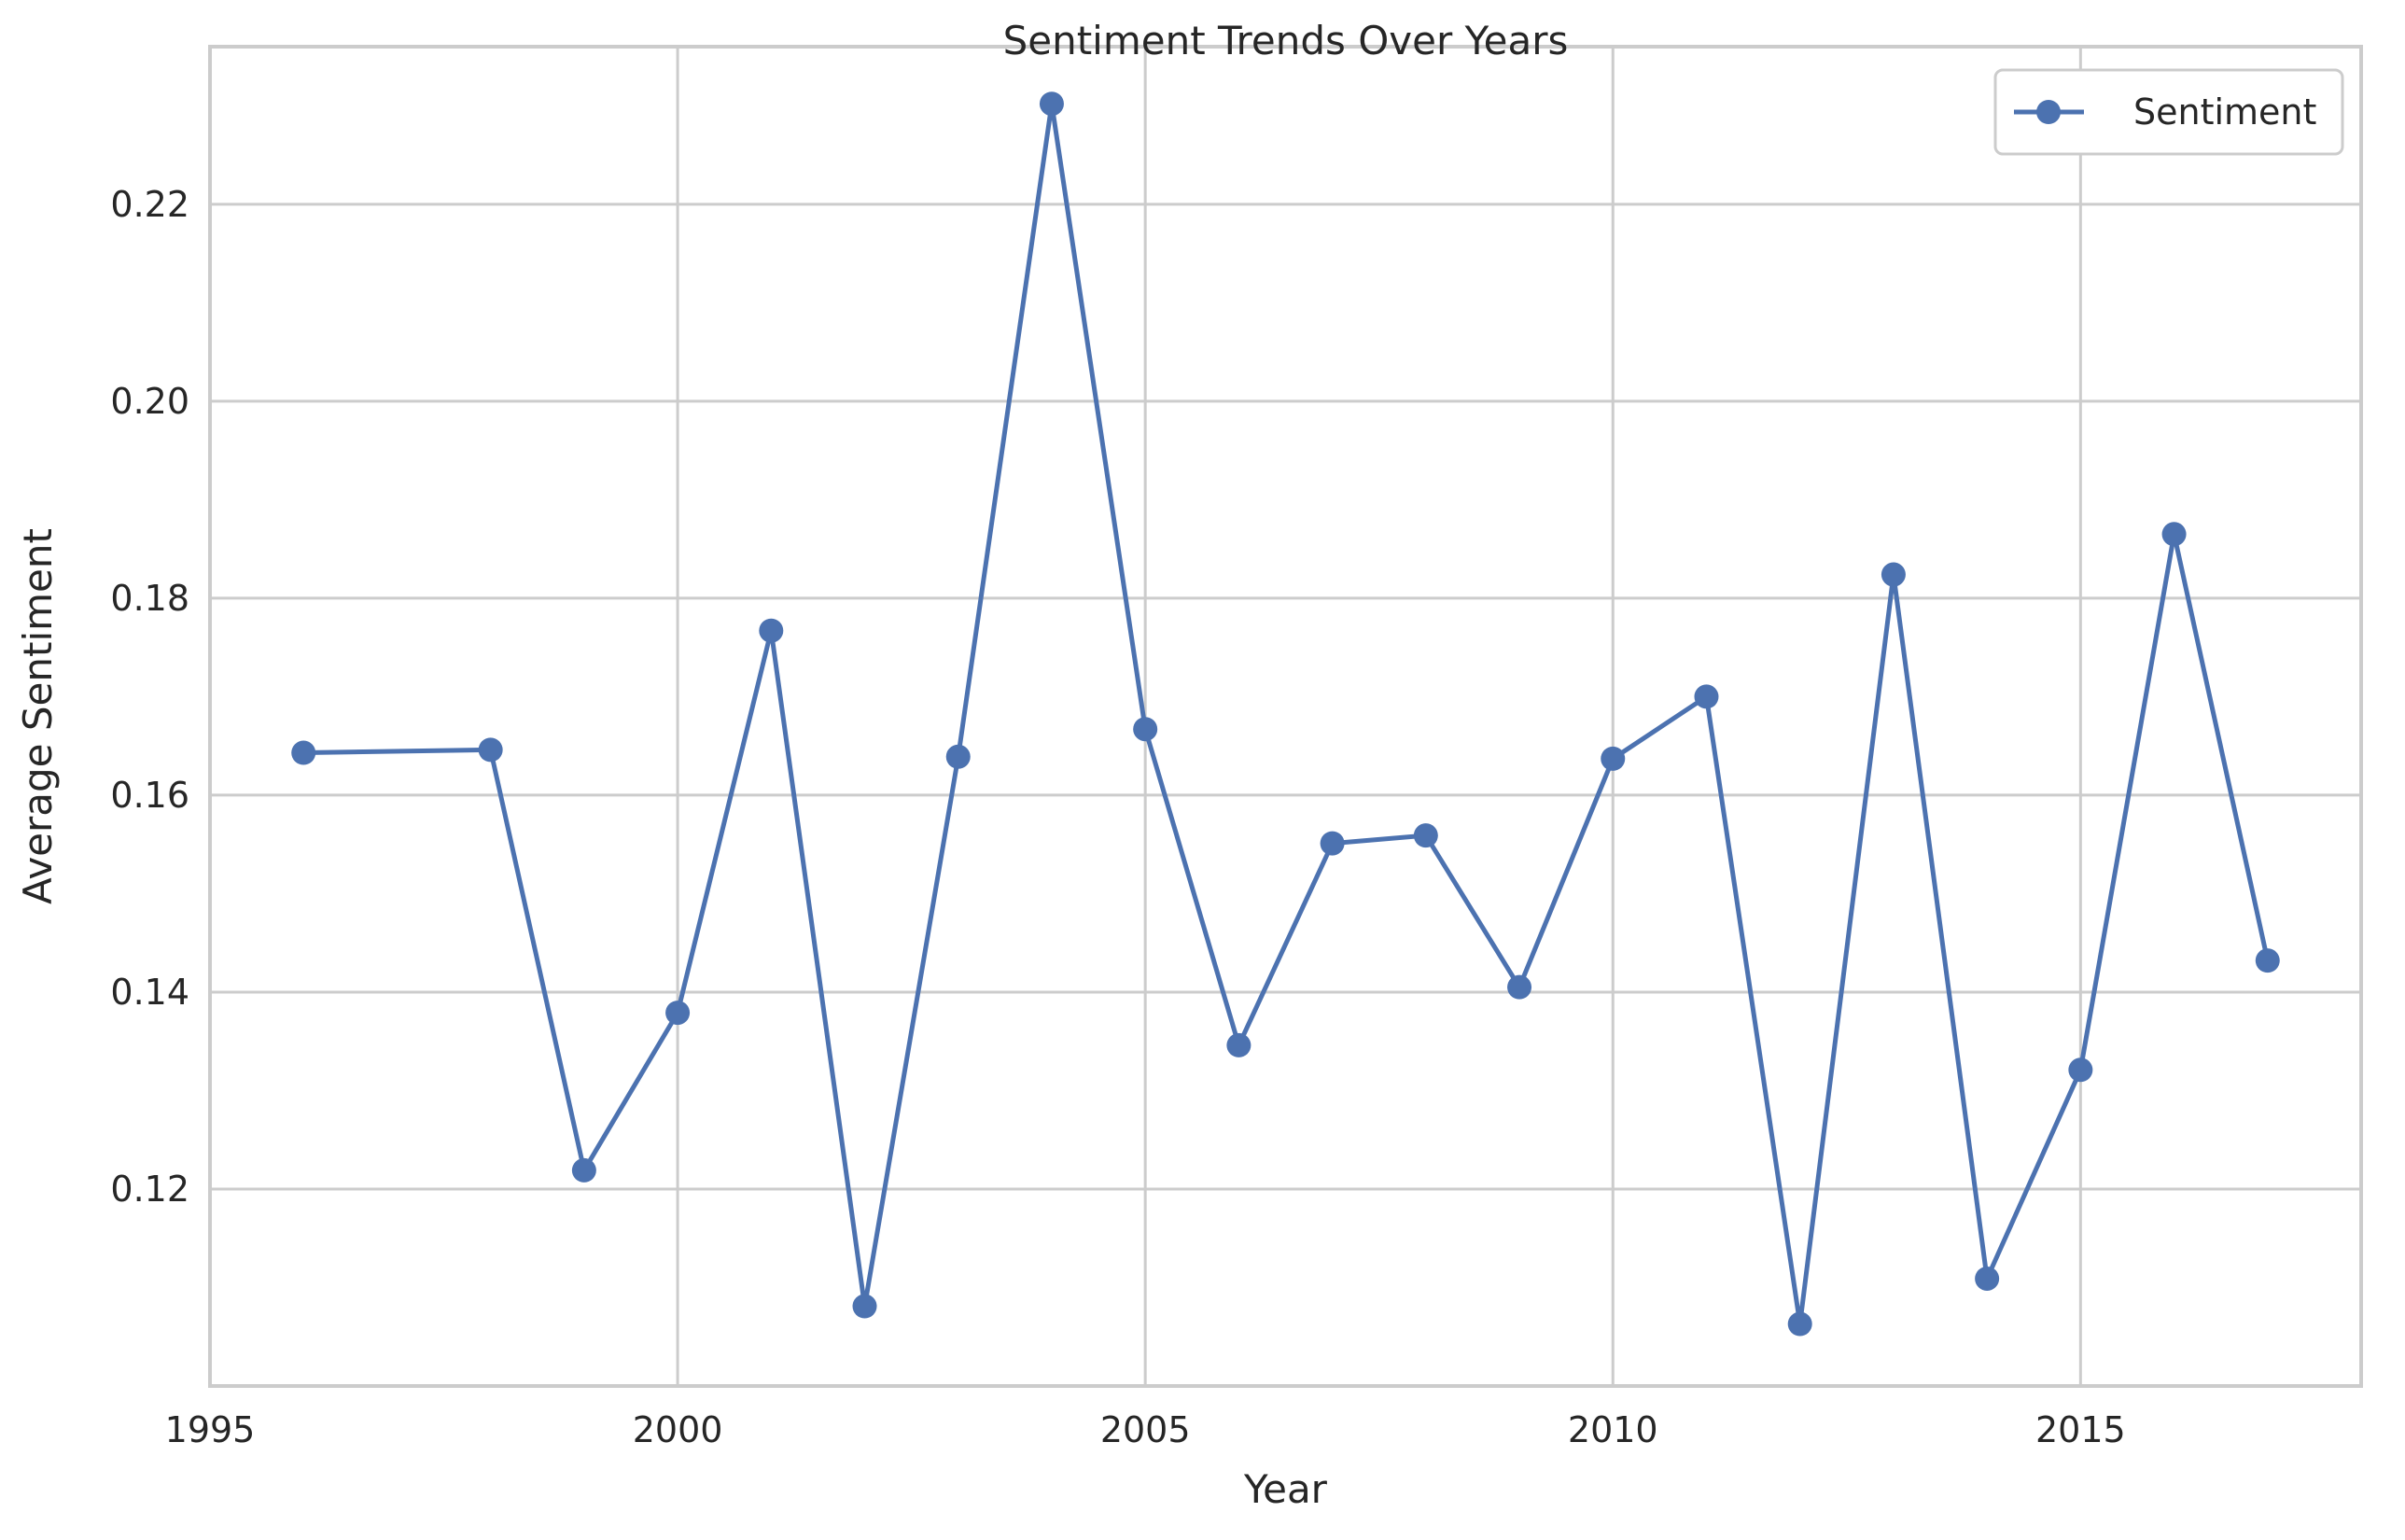 The height and width of the screenshot is (1540, 2405). What do you see at coordinates (2080, 1429) in the screenshot?
I see `x-tick-label: 2015` at bounding box center [2080, 1429].